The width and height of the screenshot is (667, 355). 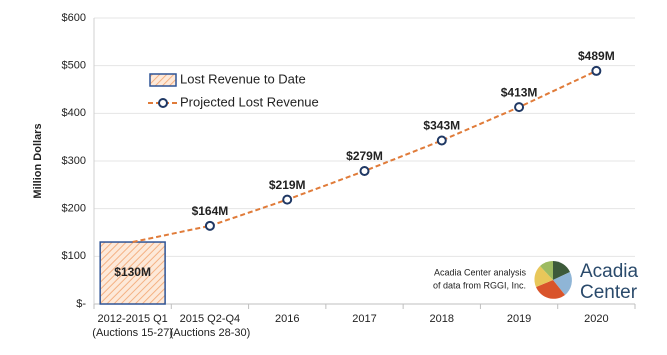 What do you see at coordinates (210, 319) in the screenshot?
I see `x-tick-label: 2015 Q2-Q4` at bounding box center [210, 319].